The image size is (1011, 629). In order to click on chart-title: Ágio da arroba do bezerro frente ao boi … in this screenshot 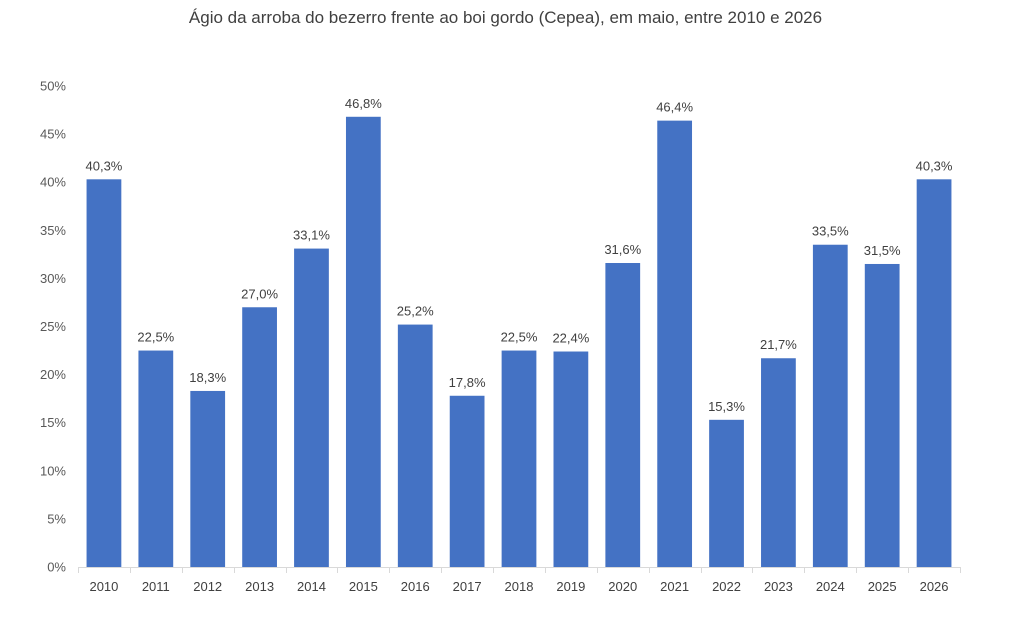, I will do `click(505, 17)`.